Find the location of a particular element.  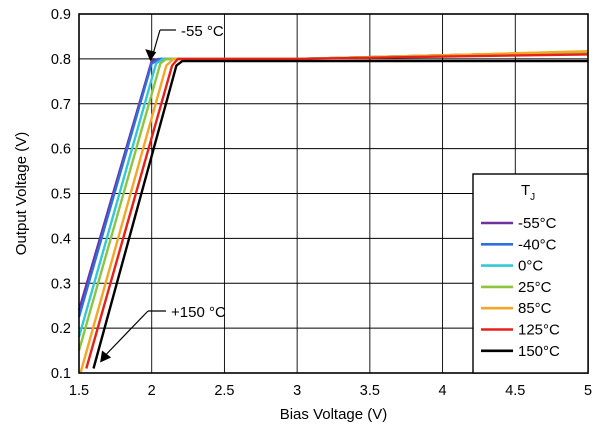

x-tick-label: 1.5 is located at coordinates (79, 391).